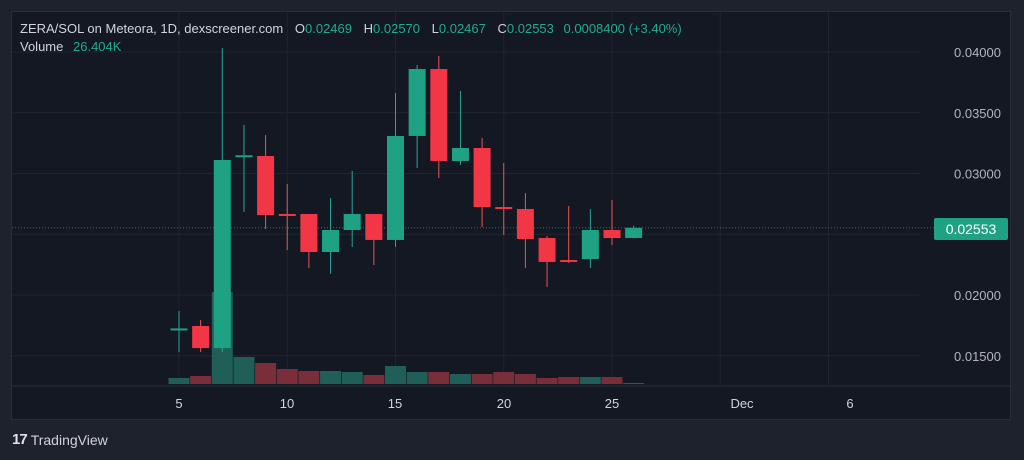  Describe the element at coordinates (328, 28) in the screenshot. I see `open-value: 0.02469` at that location.